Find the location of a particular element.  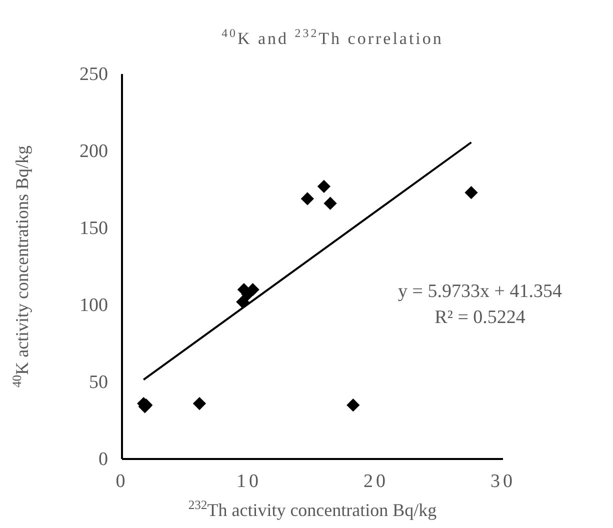

chart-title: $^{40}$K and $^{232}$Th correlation is located at coordinates (333, 37).